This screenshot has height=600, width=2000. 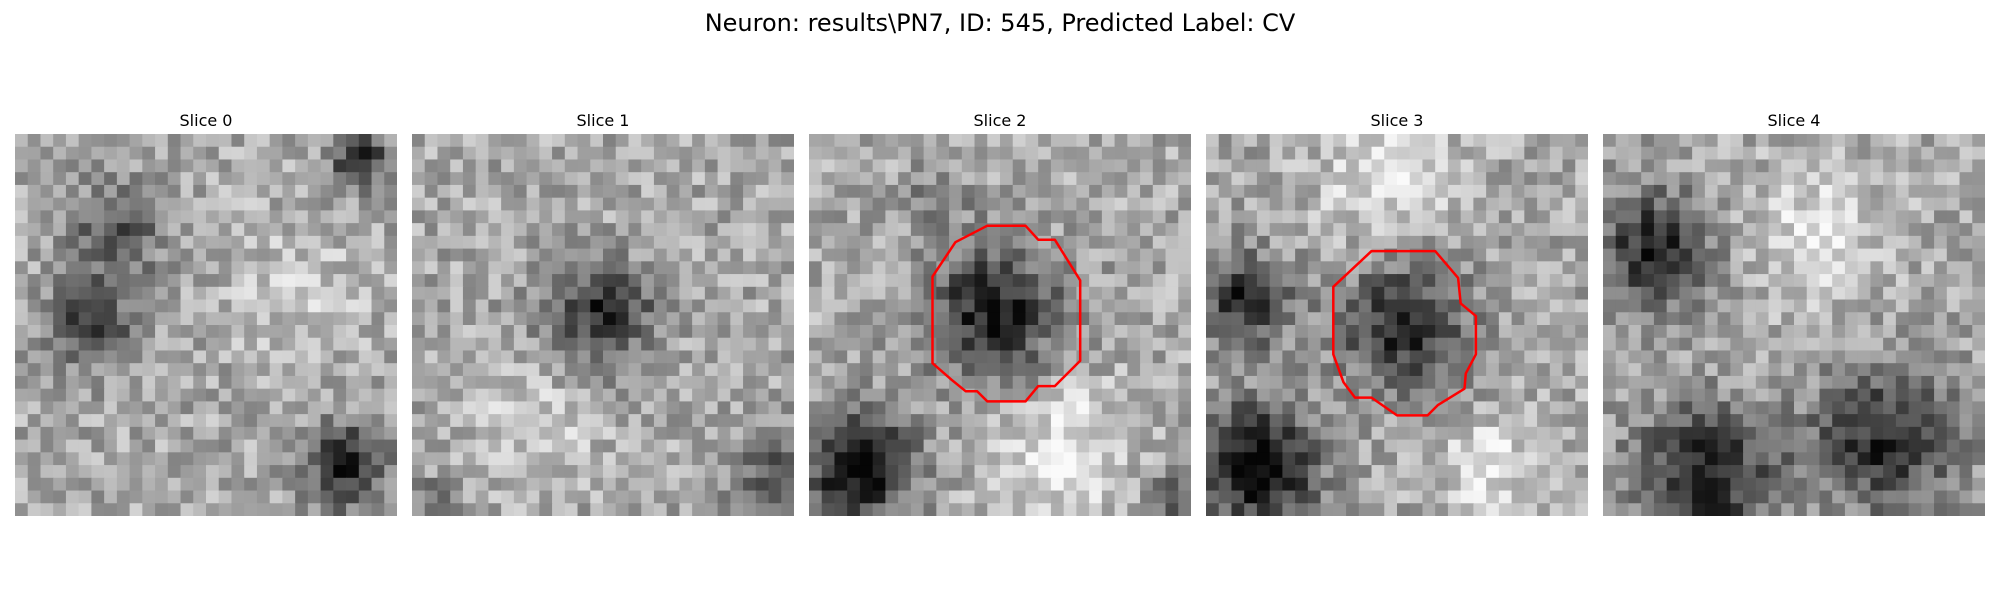 I want to click on slice-panel-4: Slice 4, so click(x=1794, y=312).